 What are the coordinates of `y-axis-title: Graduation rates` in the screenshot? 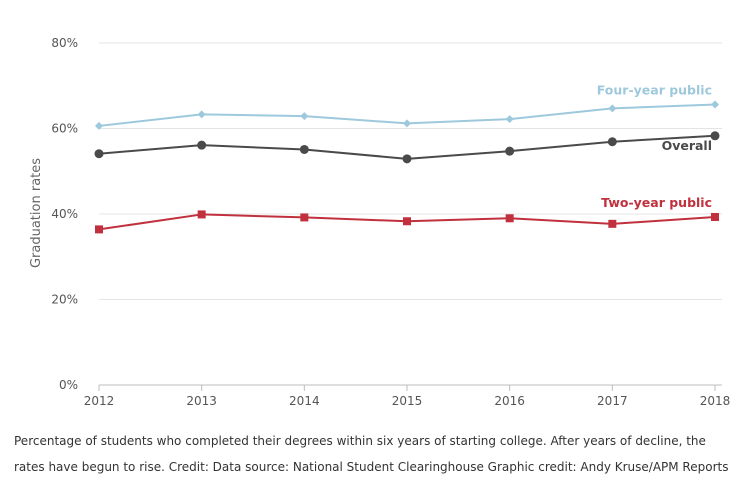 It's located at (36, 213).